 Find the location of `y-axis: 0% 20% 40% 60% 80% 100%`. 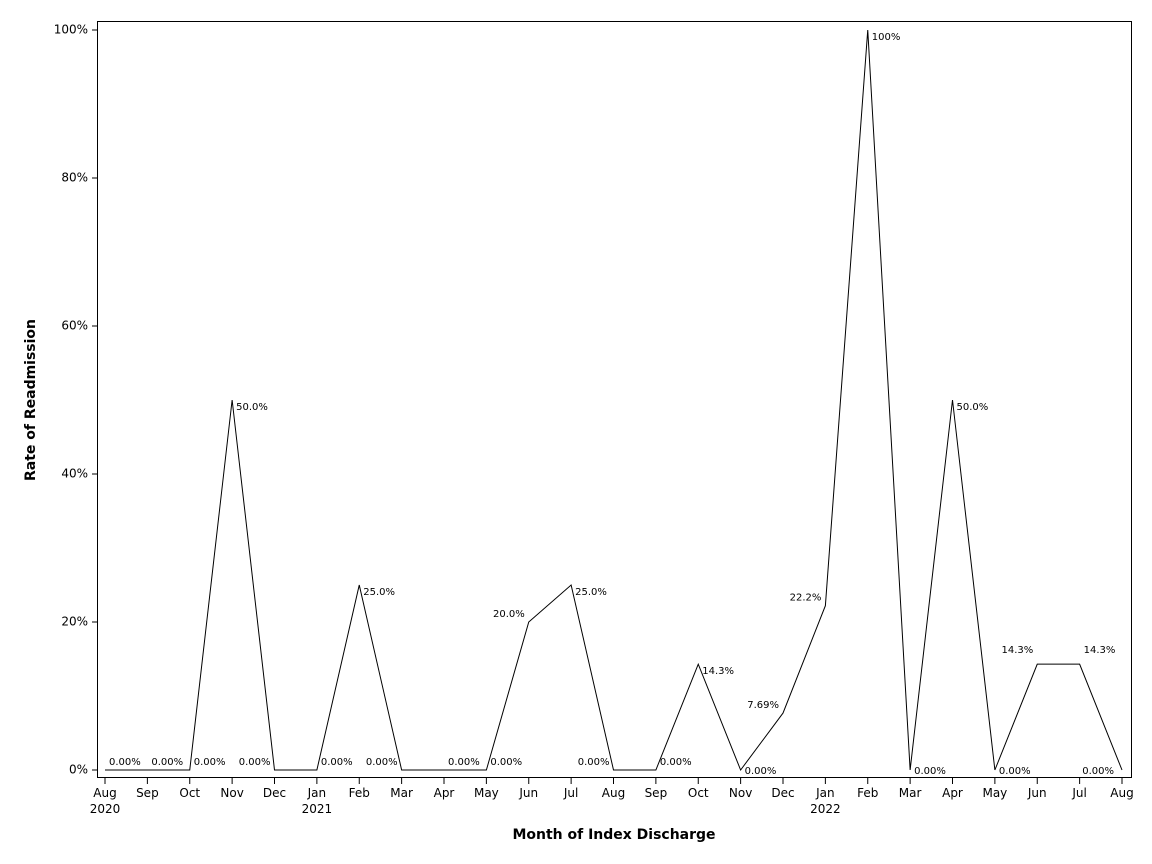

y-axis: 0% 20% 40% 60% 80% 100% is located at coordinates (76, 400).